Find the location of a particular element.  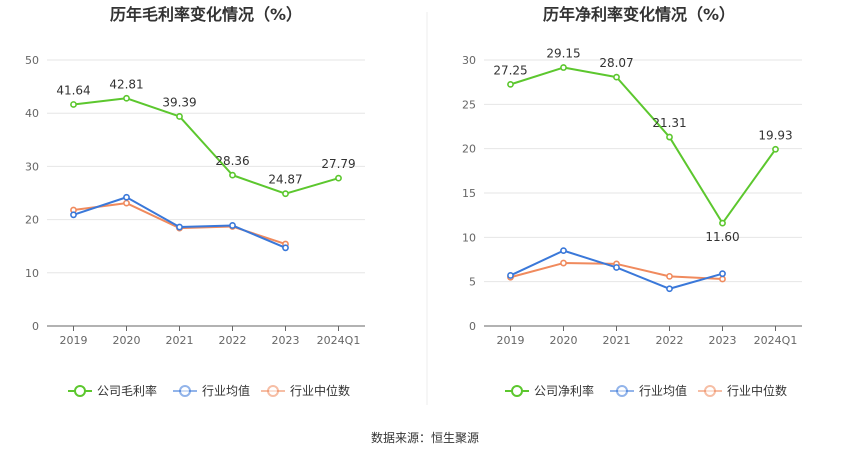

legend-label: 公司毛利率 is located at coordinates (127, 390).